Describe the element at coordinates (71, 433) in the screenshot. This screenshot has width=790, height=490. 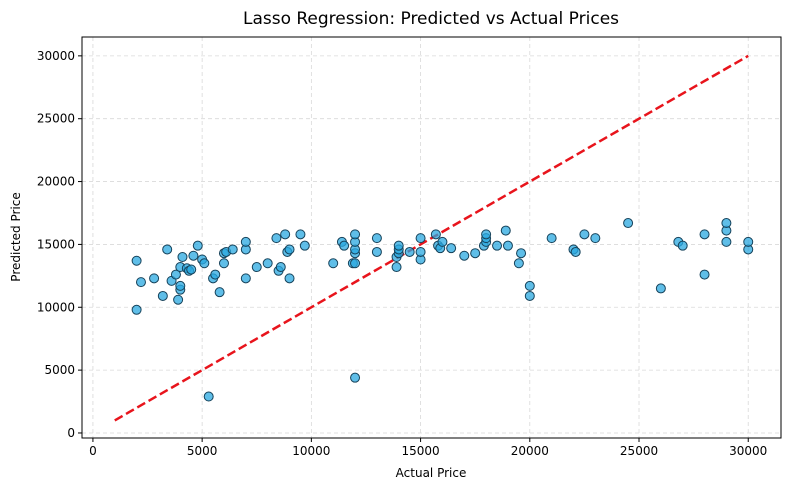
I see `y-tick-label: 0` at that location.